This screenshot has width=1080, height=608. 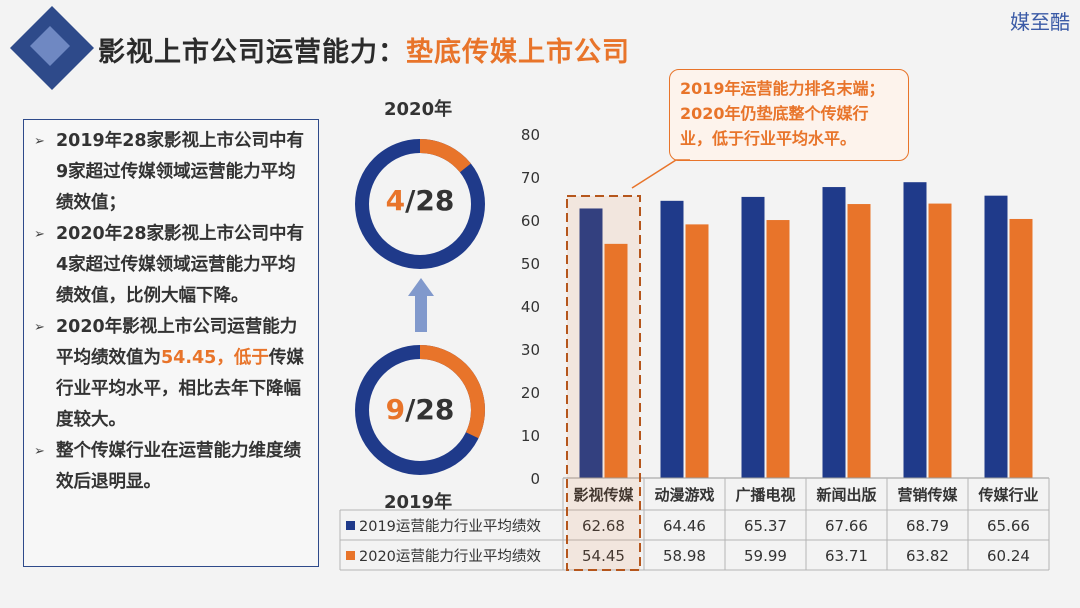 I want to click on logo-diamond-small, so click(x=50, y=46).